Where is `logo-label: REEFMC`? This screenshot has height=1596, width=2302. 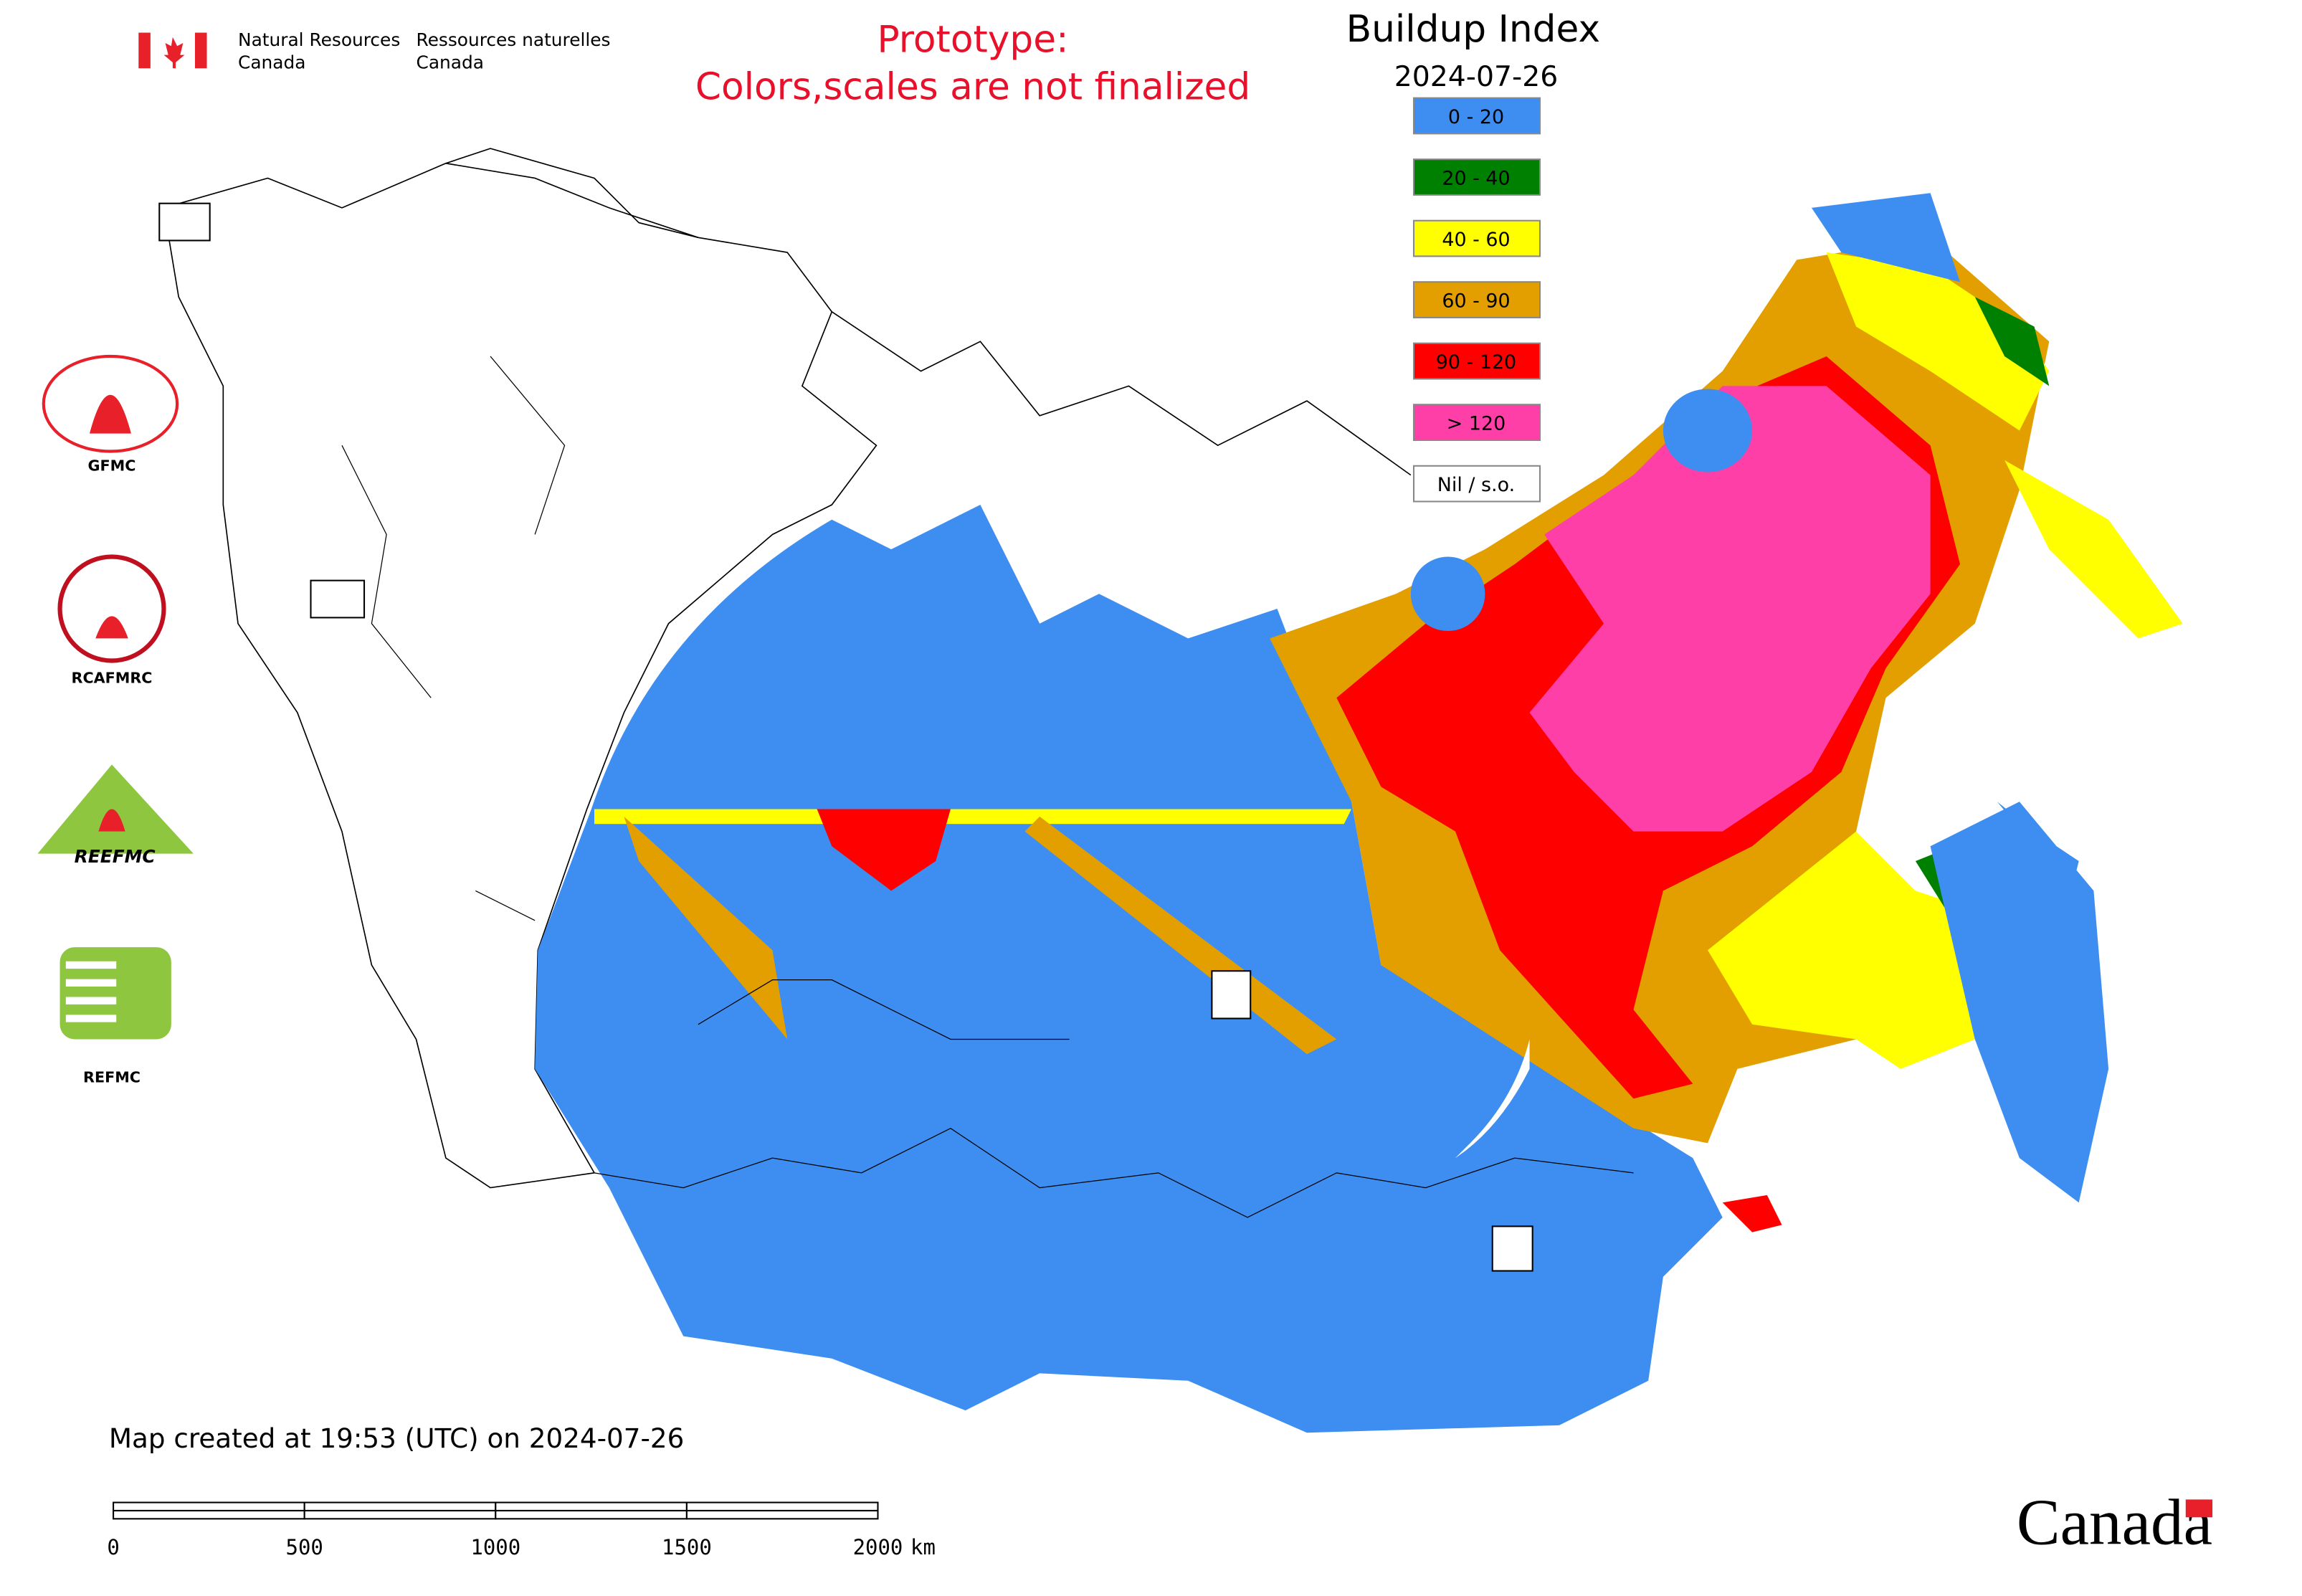 logo-label: REEFMC is located at coordinates (115, 856).